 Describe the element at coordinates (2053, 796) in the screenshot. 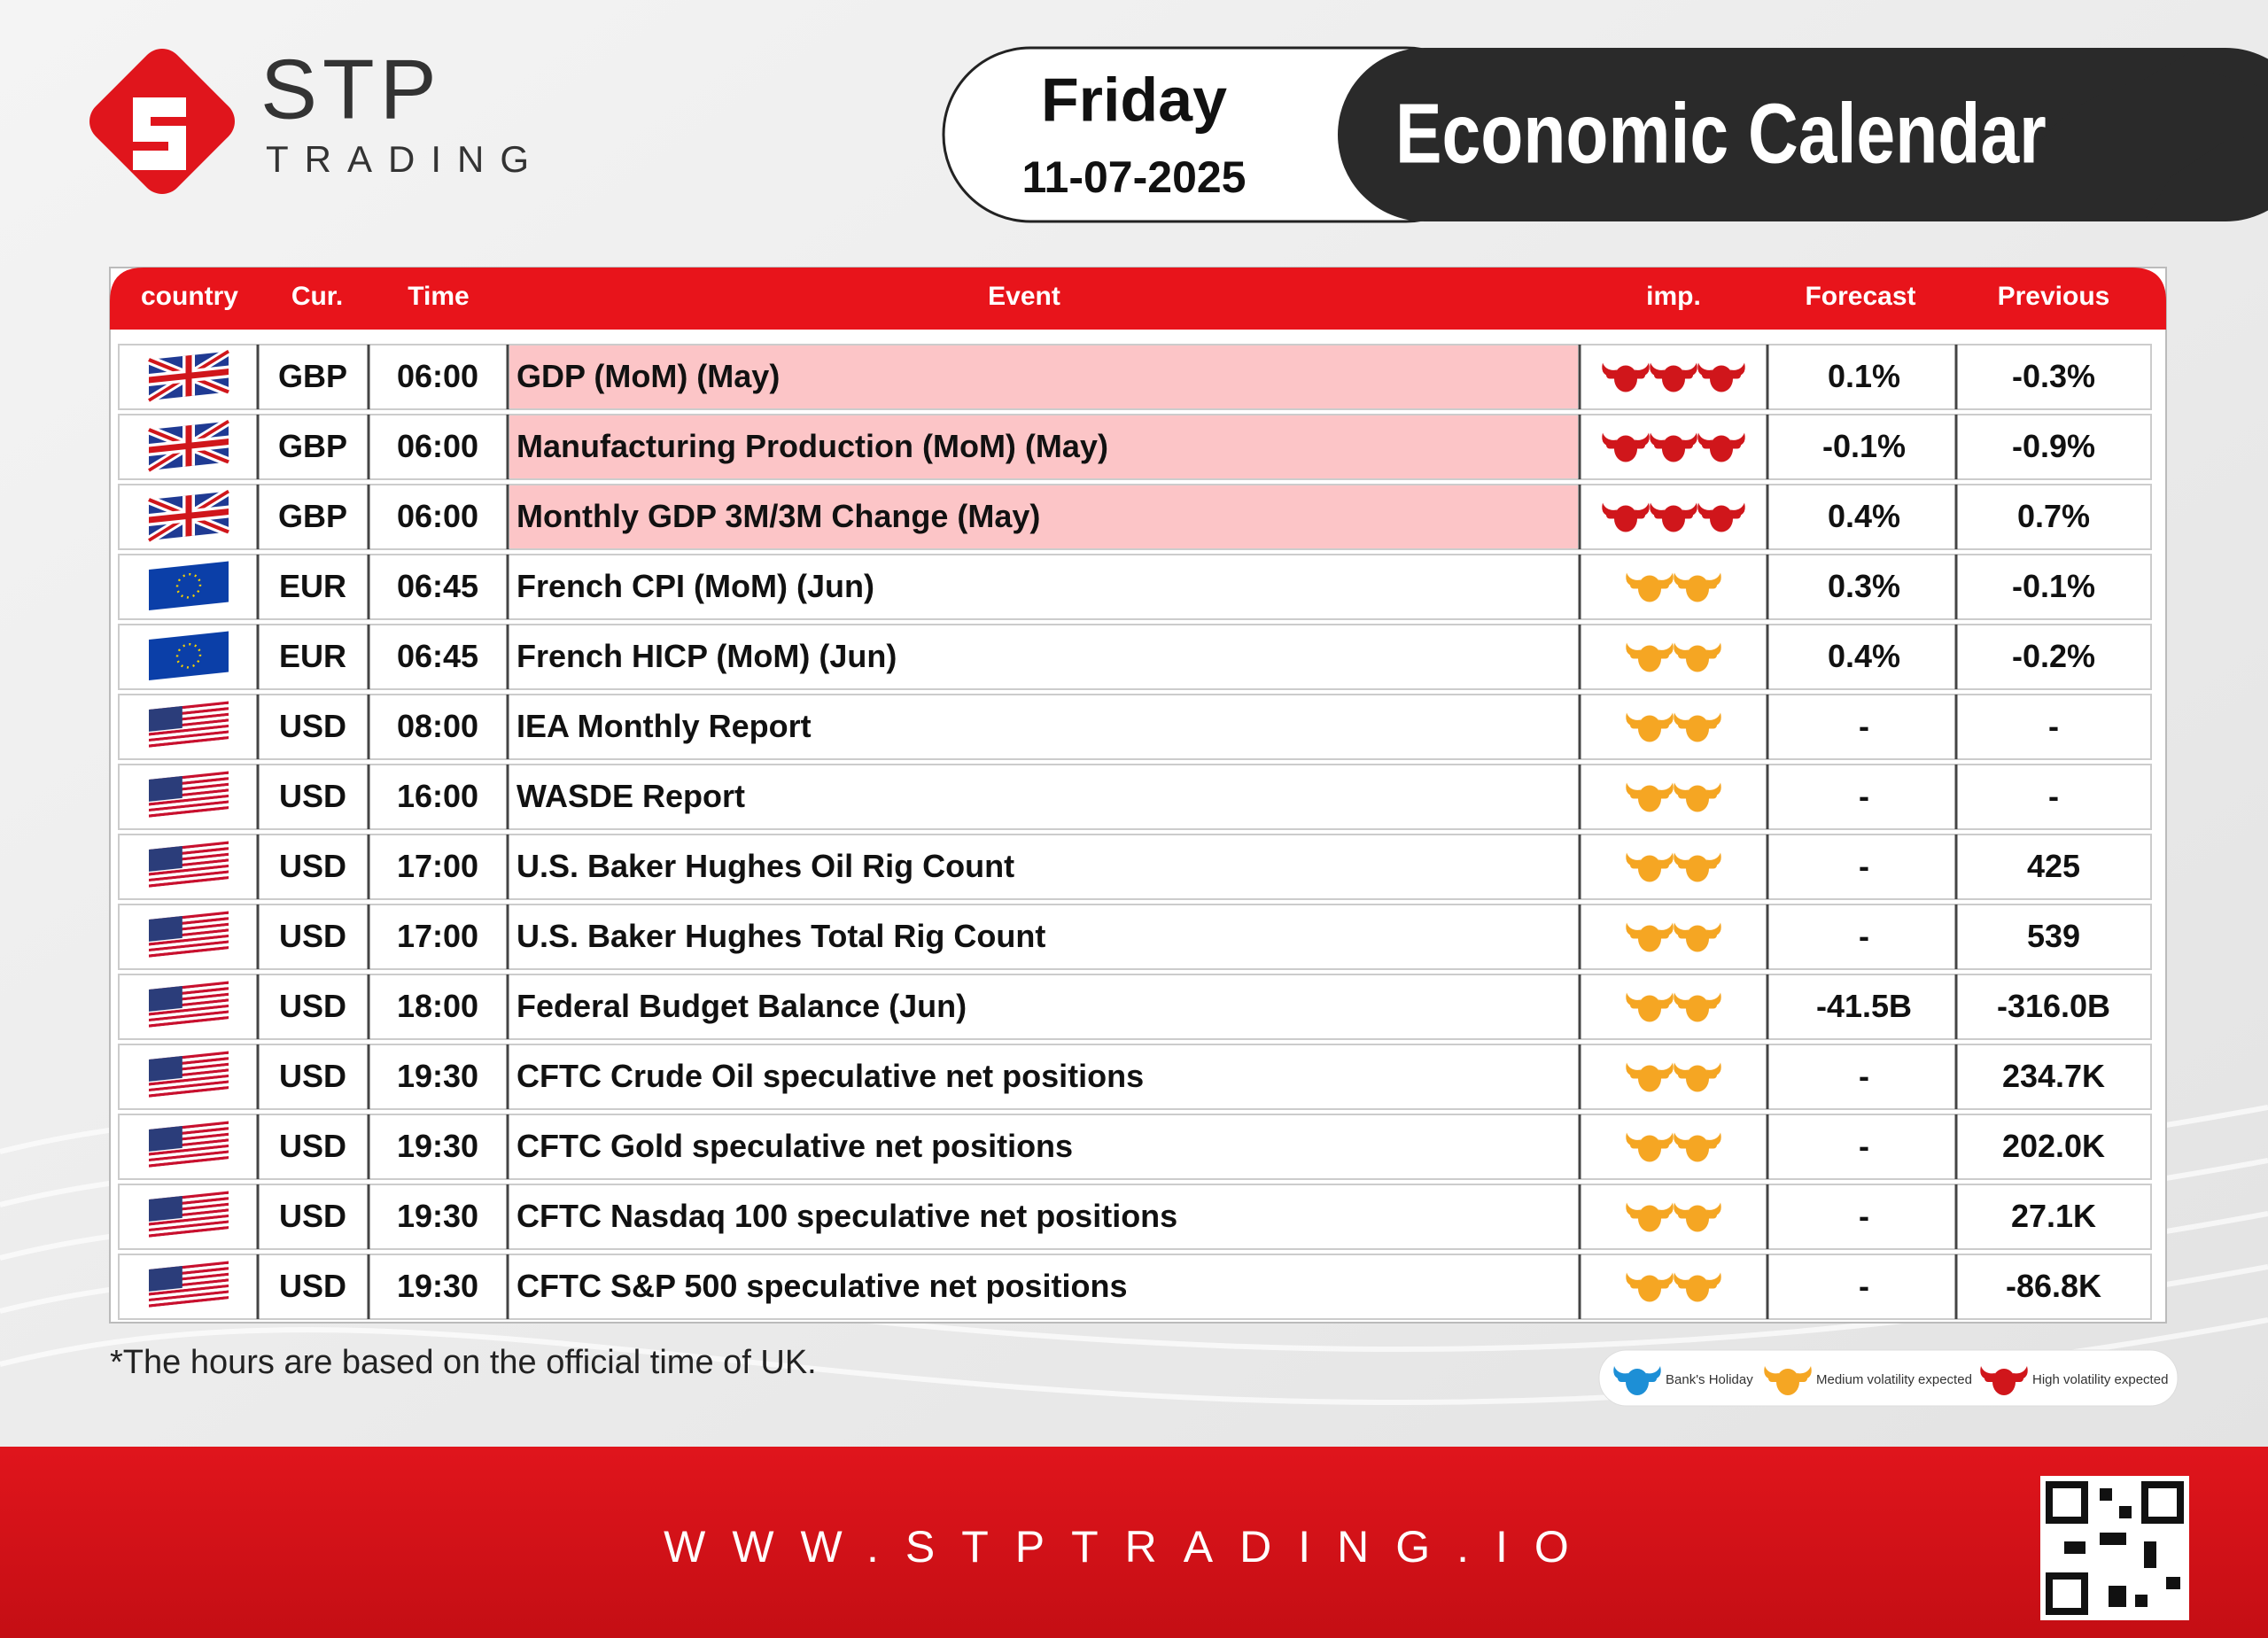

I see `previous: -` at that location.